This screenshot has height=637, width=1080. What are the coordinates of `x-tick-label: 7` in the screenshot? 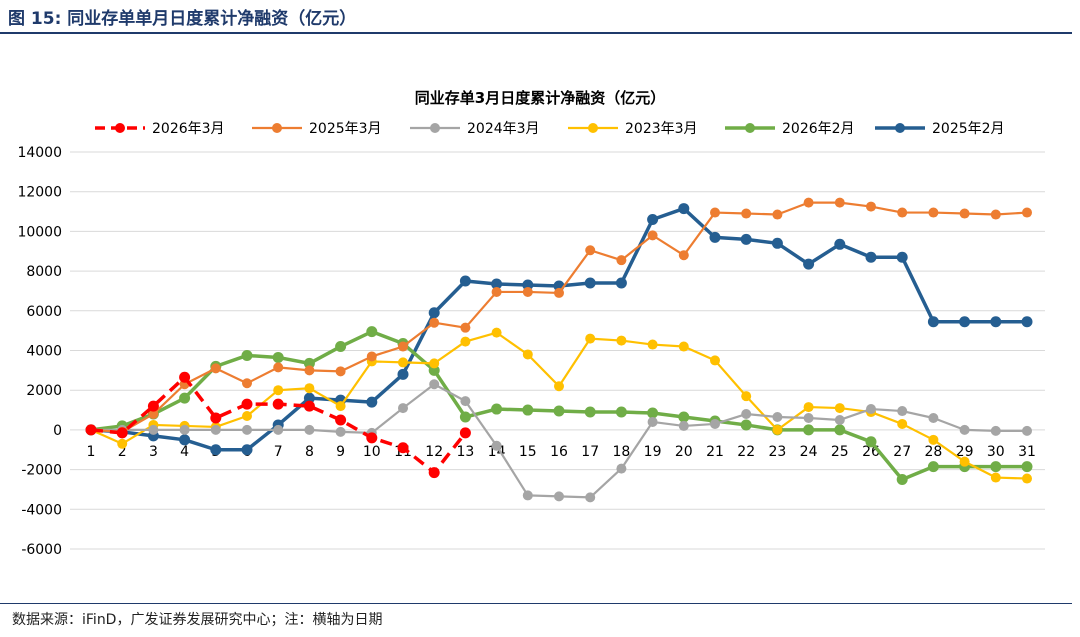 It's located at (278, 452).